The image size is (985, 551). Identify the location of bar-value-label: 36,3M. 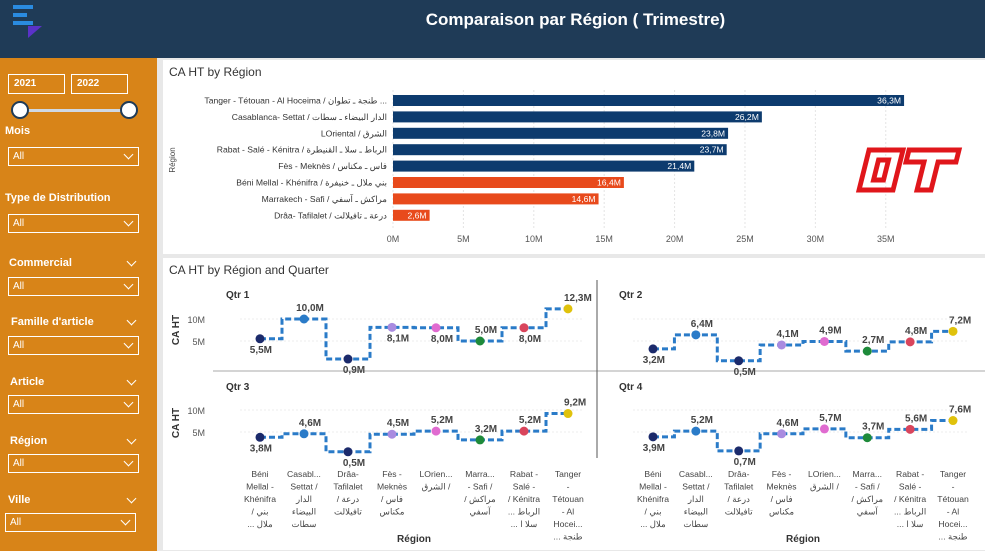
(889, 101).